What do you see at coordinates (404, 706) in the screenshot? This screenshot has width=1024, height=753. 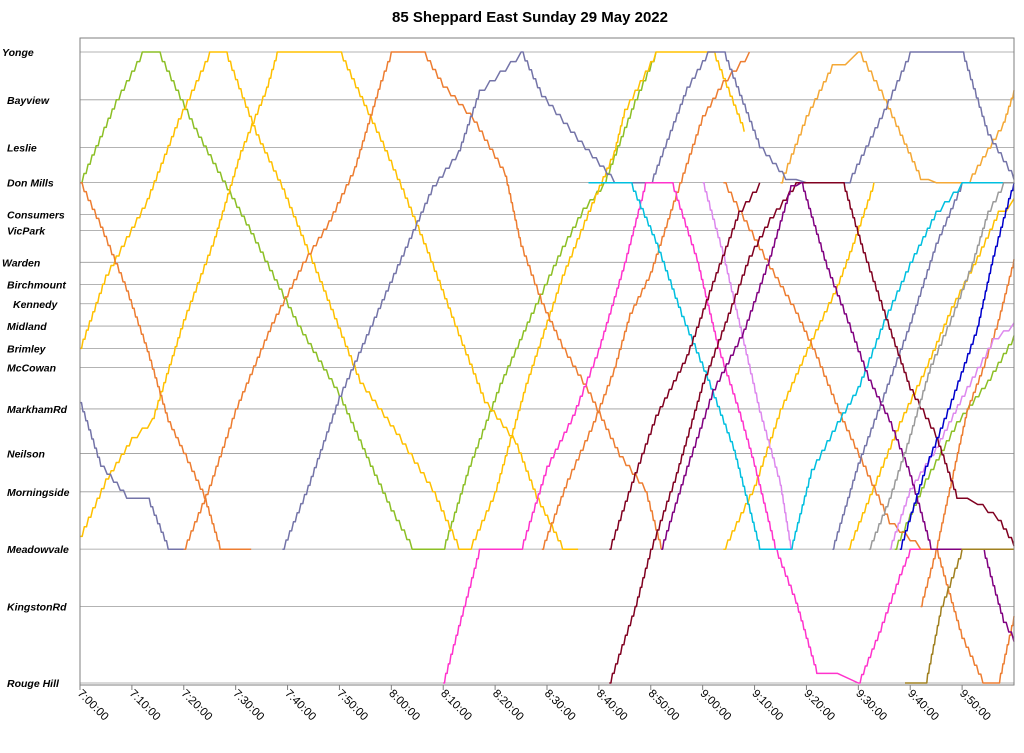 I see `x-tick-label: 8:00:00` at bounding box center [404, 706].